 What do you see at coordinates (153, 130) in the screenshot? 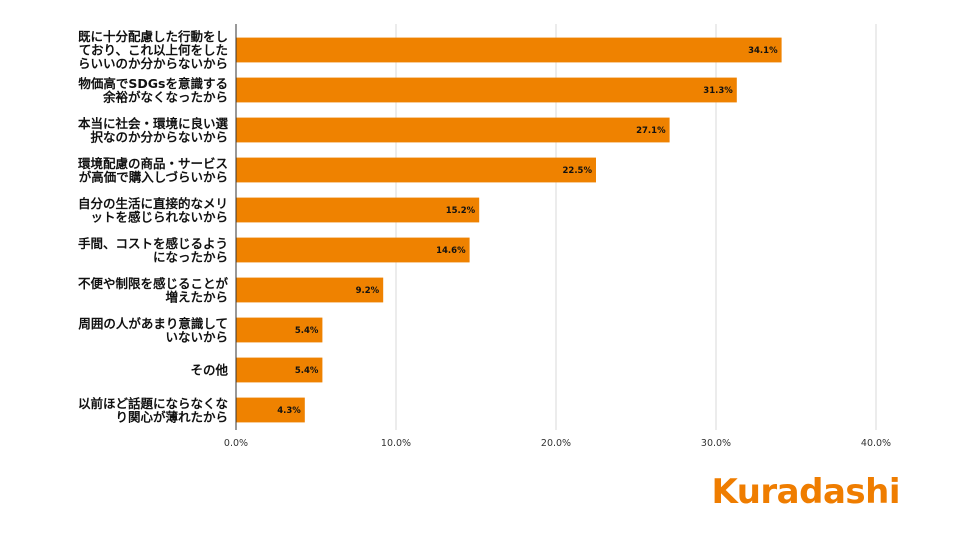
I see `category-label: 本当に社会・環境に良い選択なのか分からないから` at bounding box center [153, 130].